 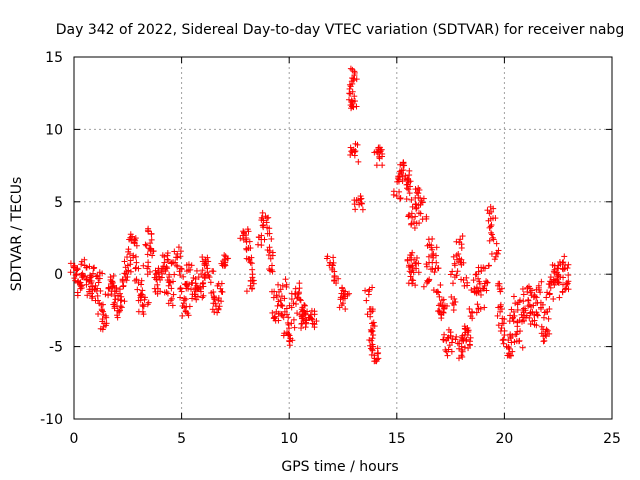 I want to click on x-tick-label: 20, so click(x=504, y=439).